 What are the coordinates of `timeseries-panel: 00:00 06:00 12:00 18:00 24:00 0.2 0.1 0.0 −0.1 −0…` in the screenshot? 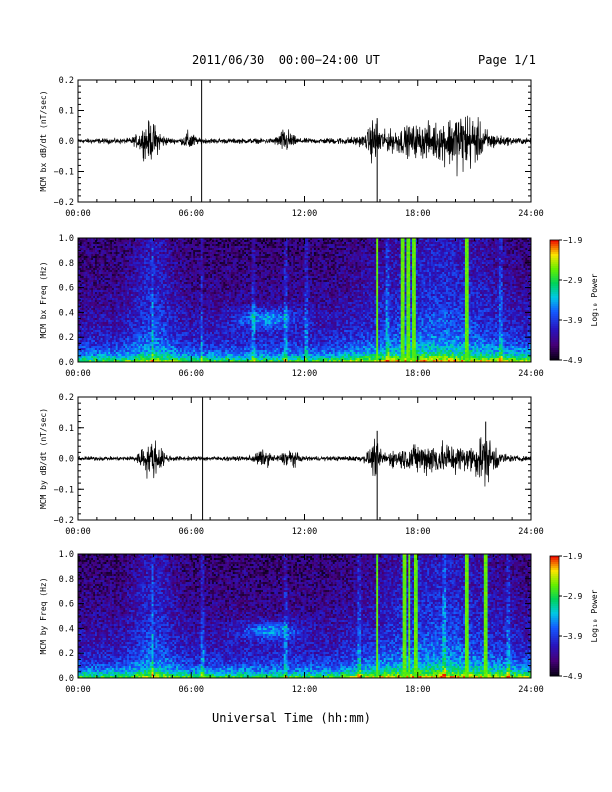 It's located at (291, 147).